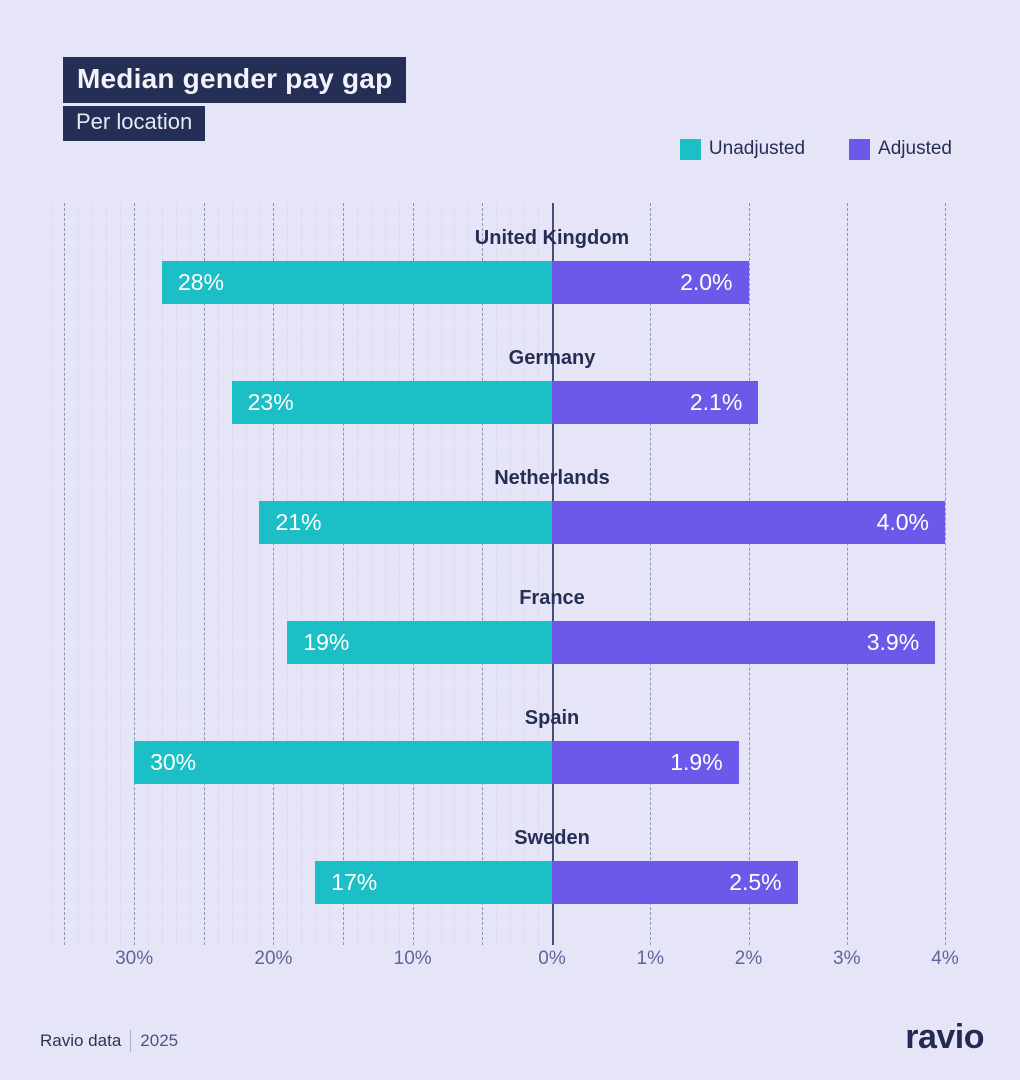 This screenshot has width=1020, height=1080. I want to click on tick-left-10: 10%, so click(412, 958).